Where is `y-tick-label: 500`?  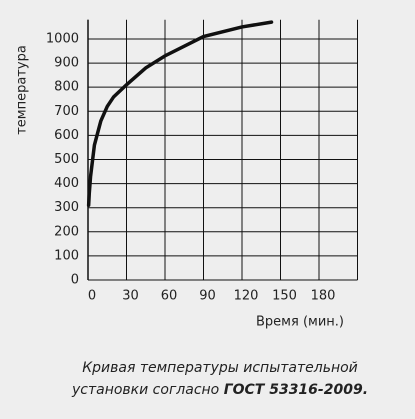
y-tick-label: 500 is located at coordinates (66, 159).